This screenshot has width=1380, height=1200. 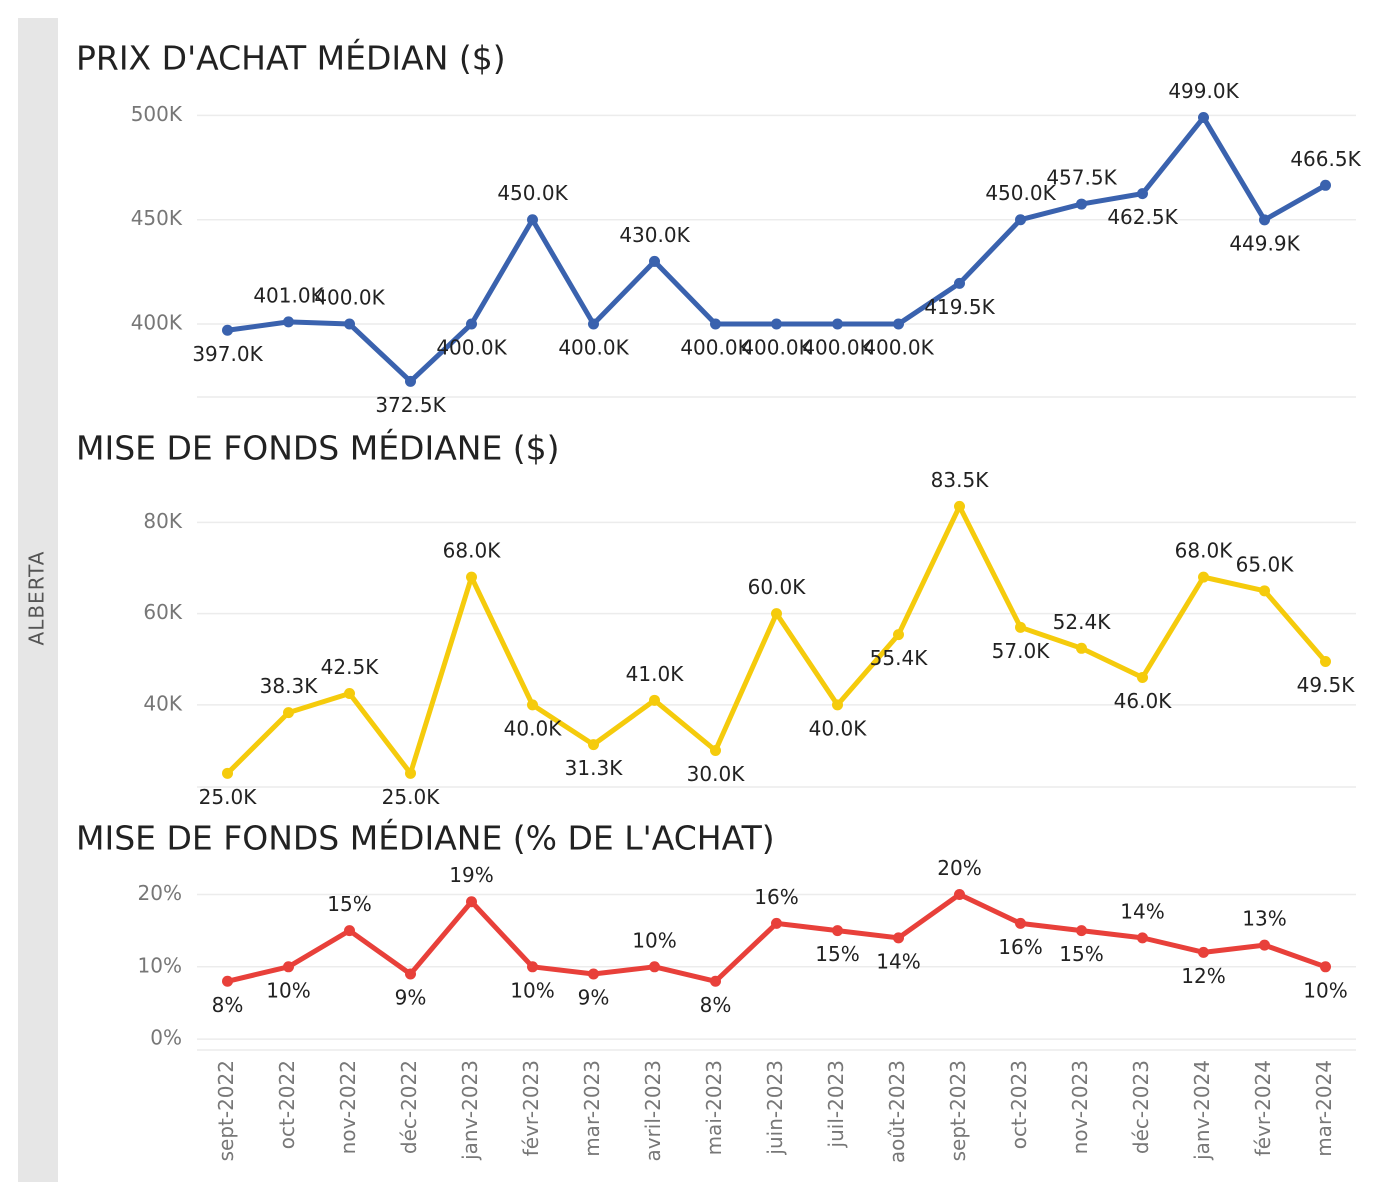 I want to click on value-label: 38.3K, so click(x=289, y=686).